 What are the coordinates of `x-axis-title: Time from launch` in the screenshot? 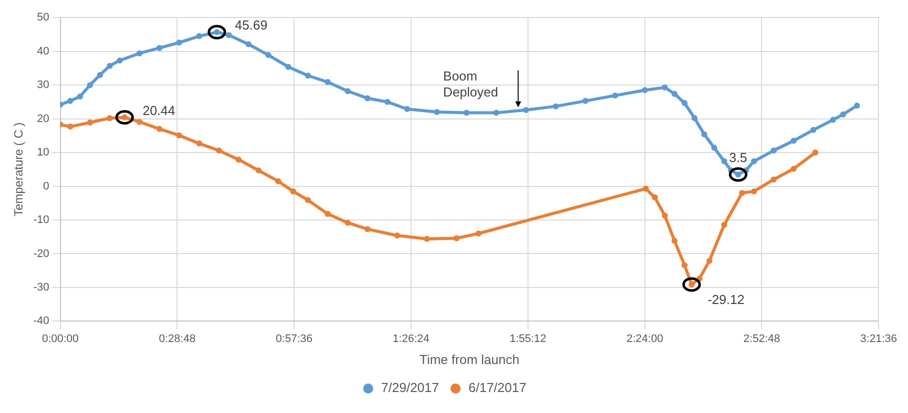 It's located at (470, 359).